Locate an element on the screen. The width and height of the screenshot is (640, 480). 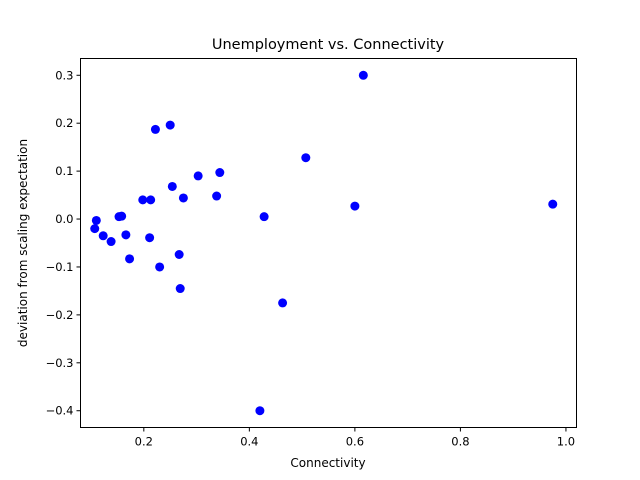
x-tick-label: 0.2 is located at coordinates (144, 442).